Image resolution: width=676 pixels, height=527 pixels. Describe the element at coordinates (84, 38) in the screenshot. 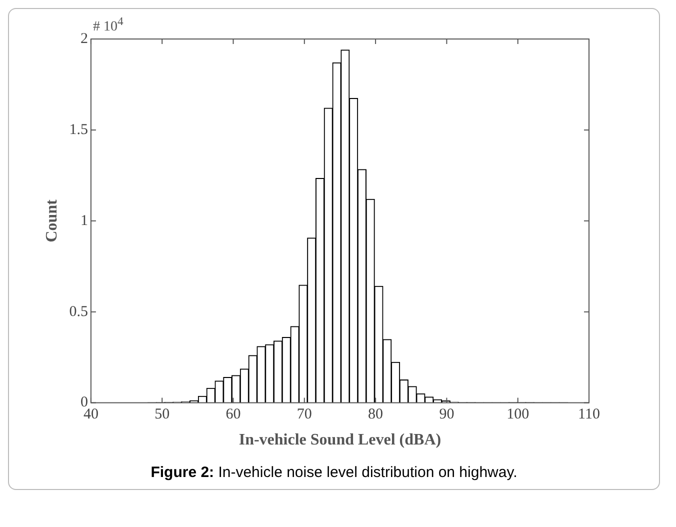

I see `y-tick-label: 2` at that location.